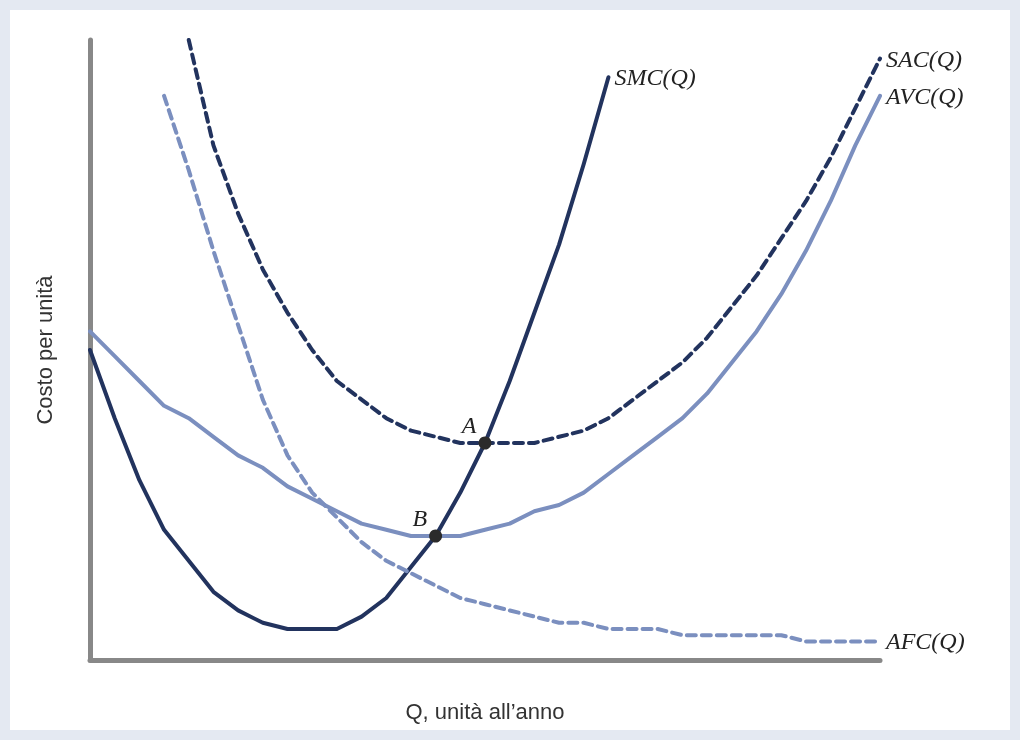  What do you see at coordinates (924, 641) in the screenshot?
I see `series-label: AFC(Q)` at bounding box center [924, 641].